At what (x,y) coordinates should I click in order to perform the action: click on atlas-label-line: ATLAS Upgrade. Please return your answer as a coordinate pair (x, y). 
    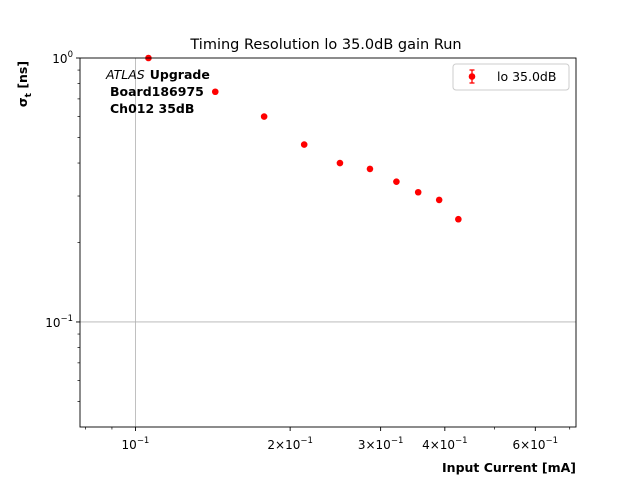
    Looking at the image, I should click on (157, 74).